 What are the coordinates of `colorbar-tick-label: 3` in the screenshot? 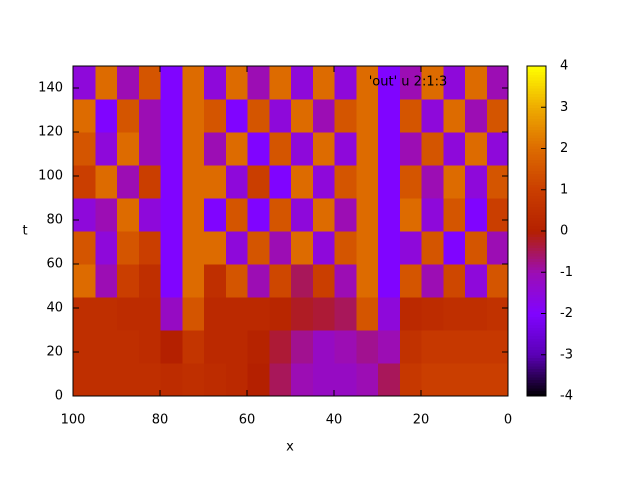 It's located at (564, 107).